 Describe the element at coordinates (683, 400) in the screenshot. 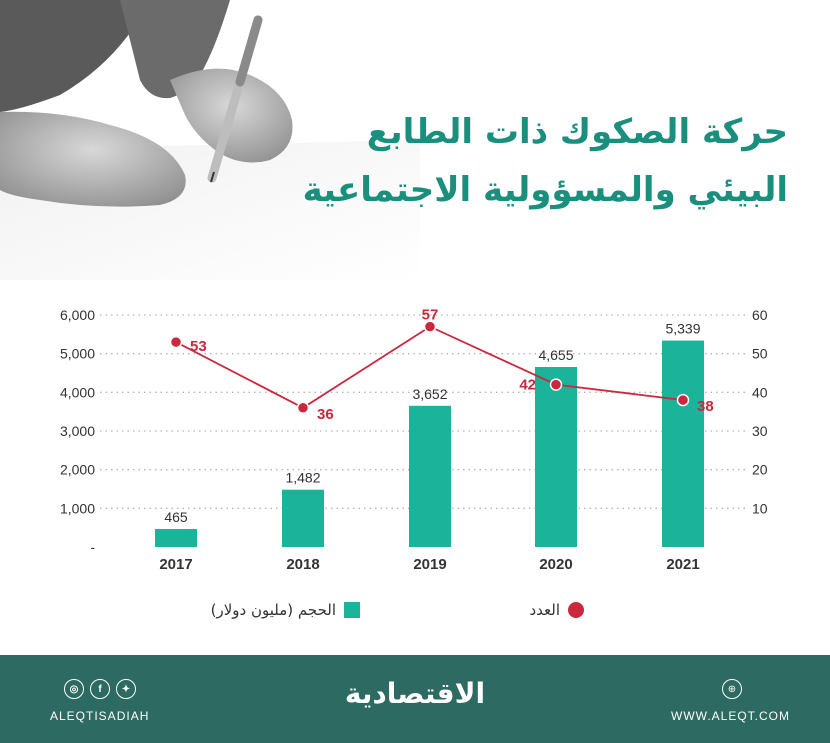

I see `count-point-2021` at that location.